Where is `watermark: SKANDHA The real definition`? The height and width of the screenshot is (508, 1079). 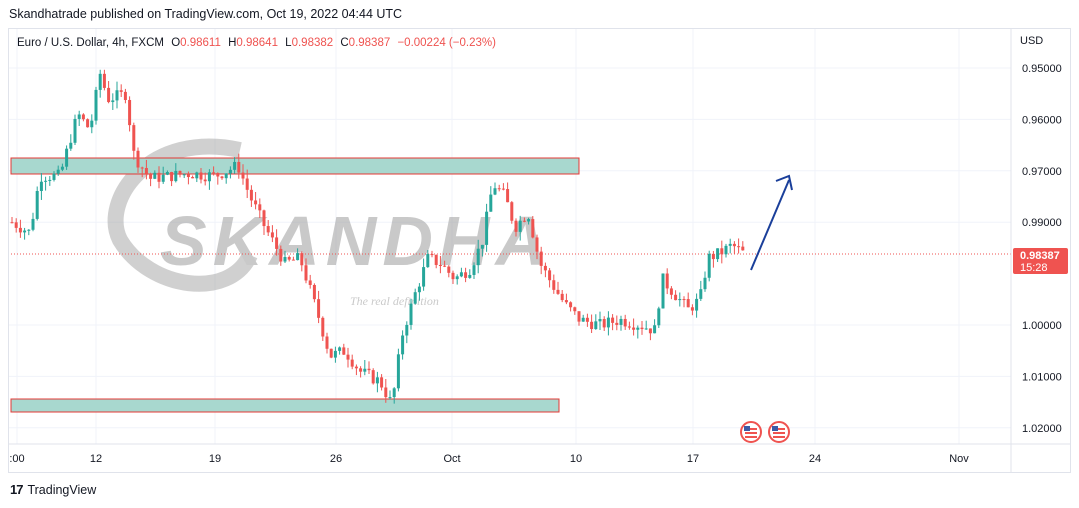 watermark: SKANDHA The real definition is located at coordinates (329, 223).